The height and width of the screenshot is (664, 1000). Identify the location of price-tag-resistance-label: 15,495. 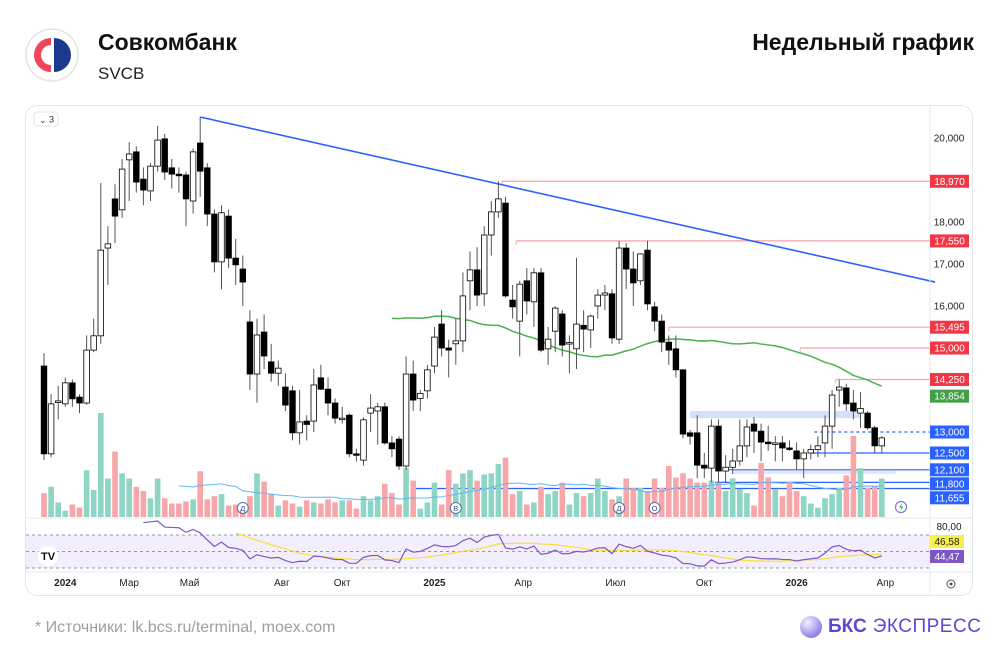
(949, 328).